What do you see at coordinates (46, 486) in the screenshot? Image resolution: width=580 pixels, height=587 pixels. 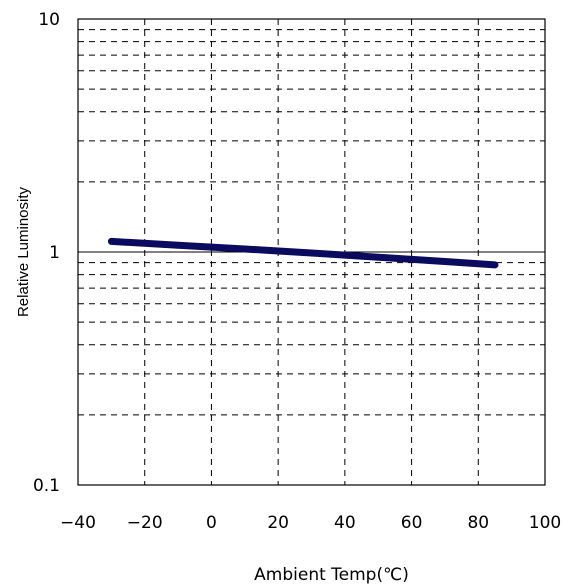 I see `y-tick-label: 0.1` at bounding box center [46, 486].